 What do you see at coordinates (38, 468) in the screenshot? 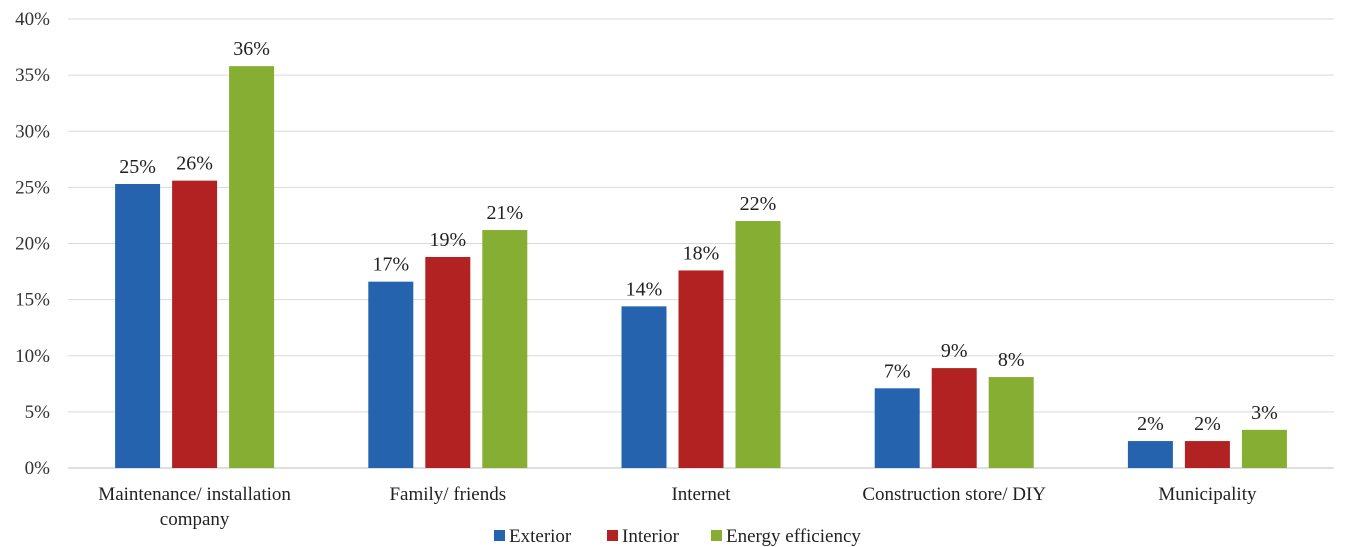
I see `y-tick-label: 0%` at bounding box center [38, 468].